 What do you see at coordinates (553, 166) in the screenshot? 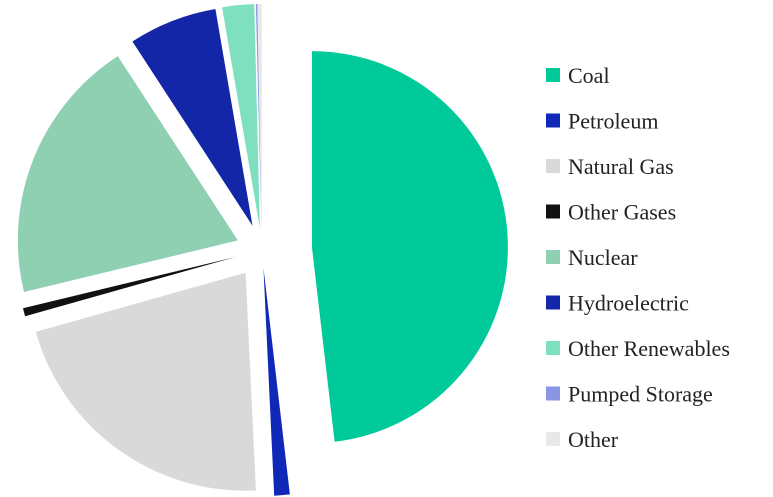
I see `legend-swatch-natural-gas` at bounding box center [553, 166].